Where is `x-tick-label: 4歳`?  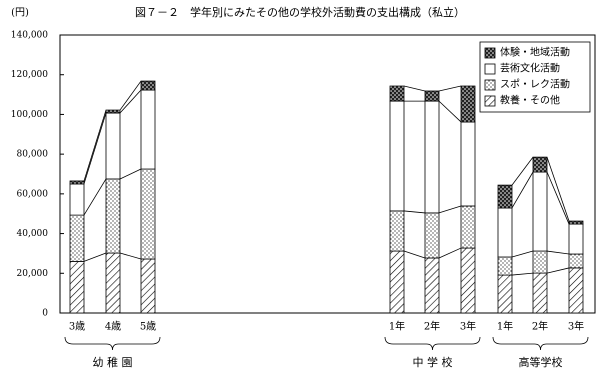
x-tick-label: 4歳 is located at coordinates (113, 327).